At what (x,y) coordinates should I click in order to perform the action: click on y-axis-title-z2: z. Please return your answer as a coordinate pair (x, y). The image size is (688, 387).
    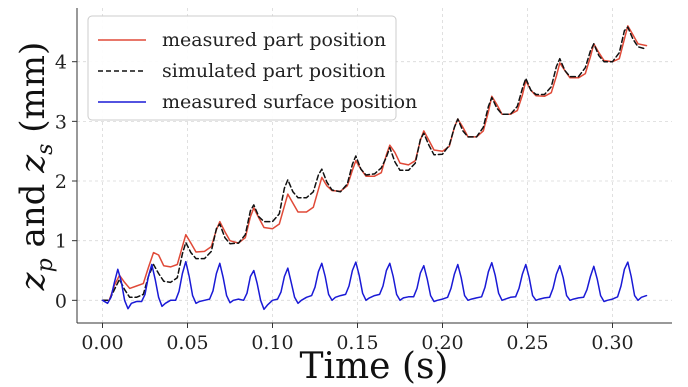
    Looking at the image, I should click on (33, 164).